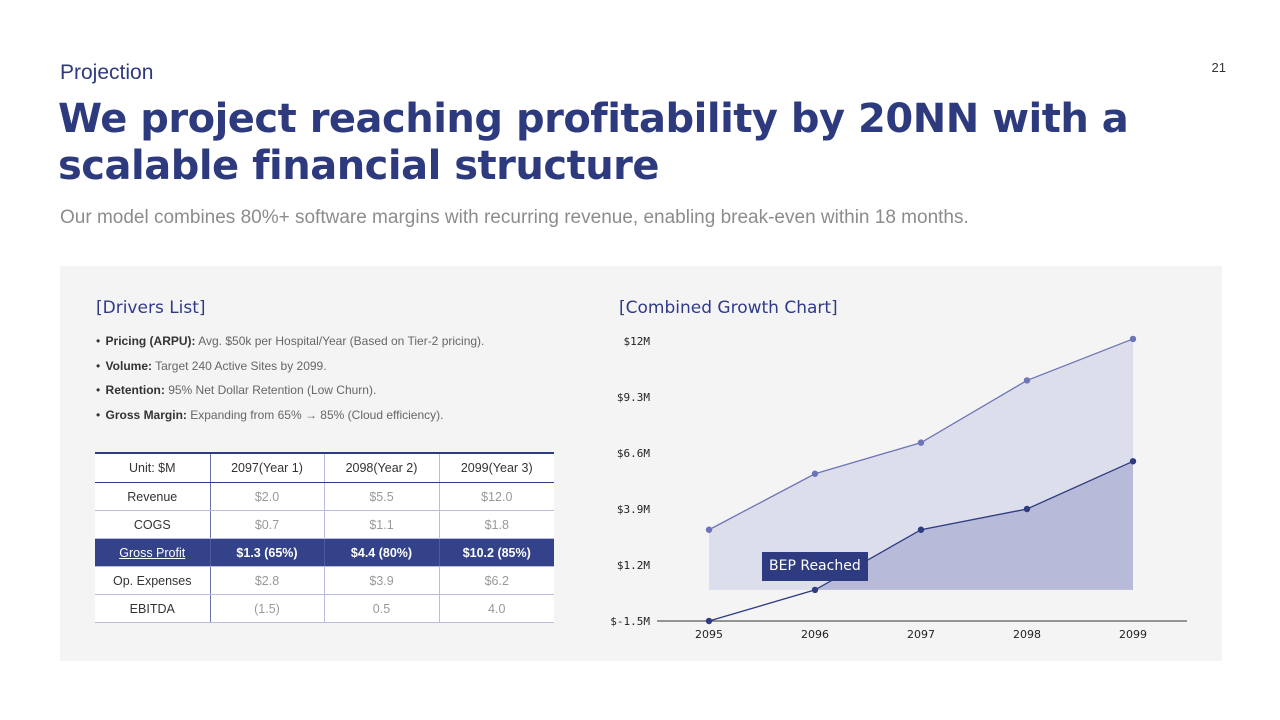  What do you see at coordinates (152, 496) in the screenshot?
I see `row-label: Revenue` at bounding box center [152, 496].